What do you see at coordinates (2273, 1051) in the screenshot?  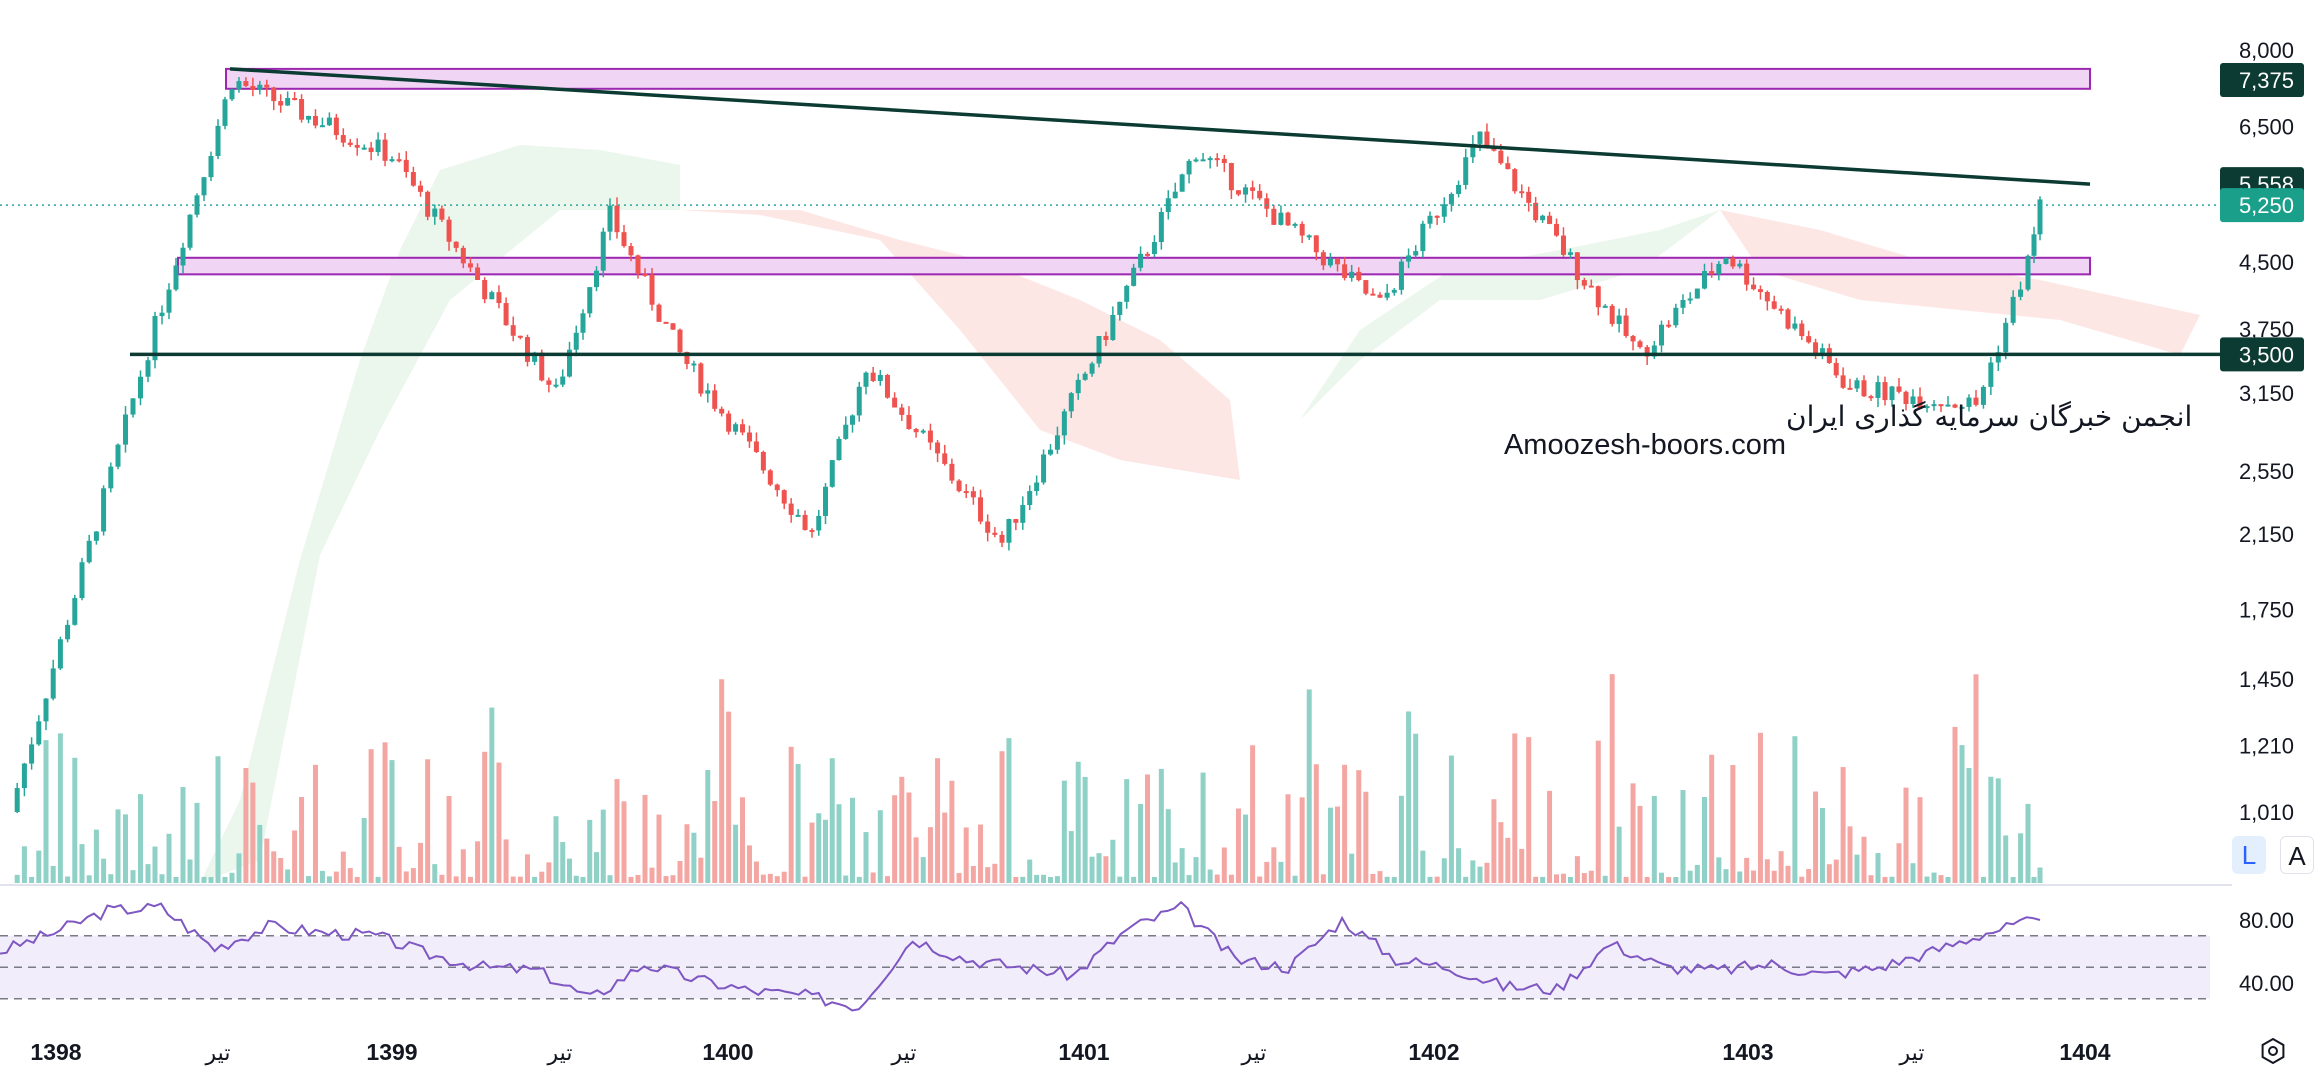 I see `settings-icon` at bounding box center [2273, 1051].